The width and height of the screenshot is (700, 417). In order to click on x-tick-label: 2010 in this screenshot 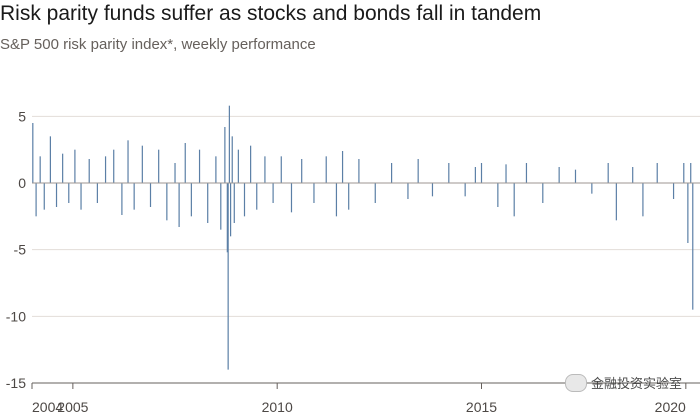, I will do `click(277, 407)`.